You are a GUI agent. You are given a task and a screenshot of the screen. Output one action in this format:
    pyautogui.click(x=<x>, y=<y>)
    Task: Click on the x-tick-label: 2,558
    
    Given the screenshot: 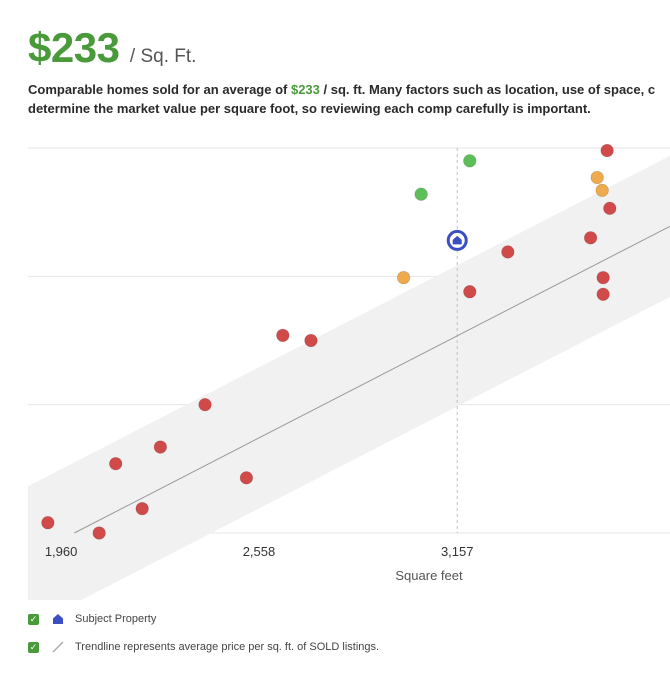 What is the action you would take?
    pyautogui.click(x=259, y=551)
    